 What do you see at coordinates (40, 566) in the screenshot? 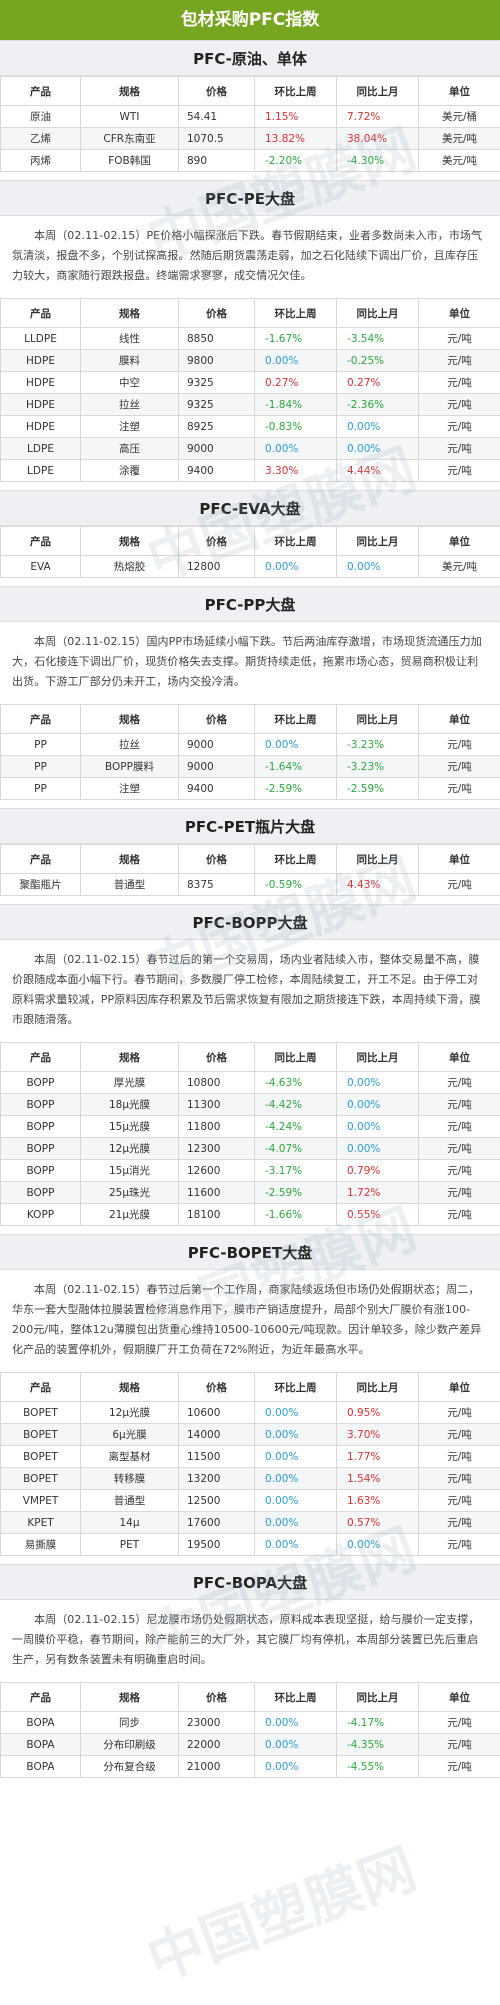
I see `product-cell: EVA` at bounding box center [40, 566].